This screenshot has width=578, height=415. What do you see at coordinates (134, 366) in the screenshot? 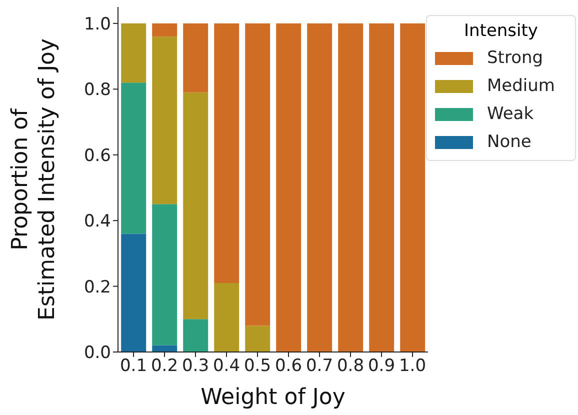
I see `x-tick-label: 0.1` at bounding box center [134, 366].